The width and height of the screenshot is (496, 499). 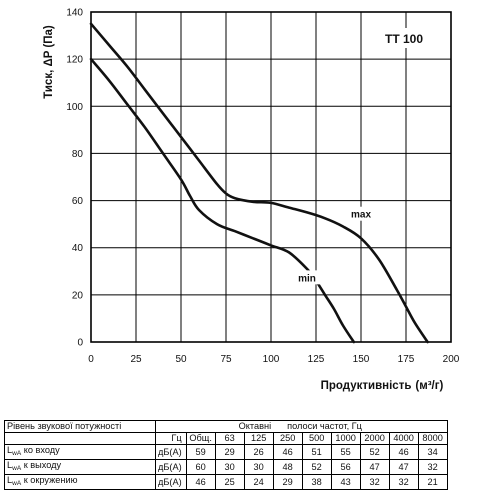 I want to click on series-label-min: min, so click(x=307, y=278).